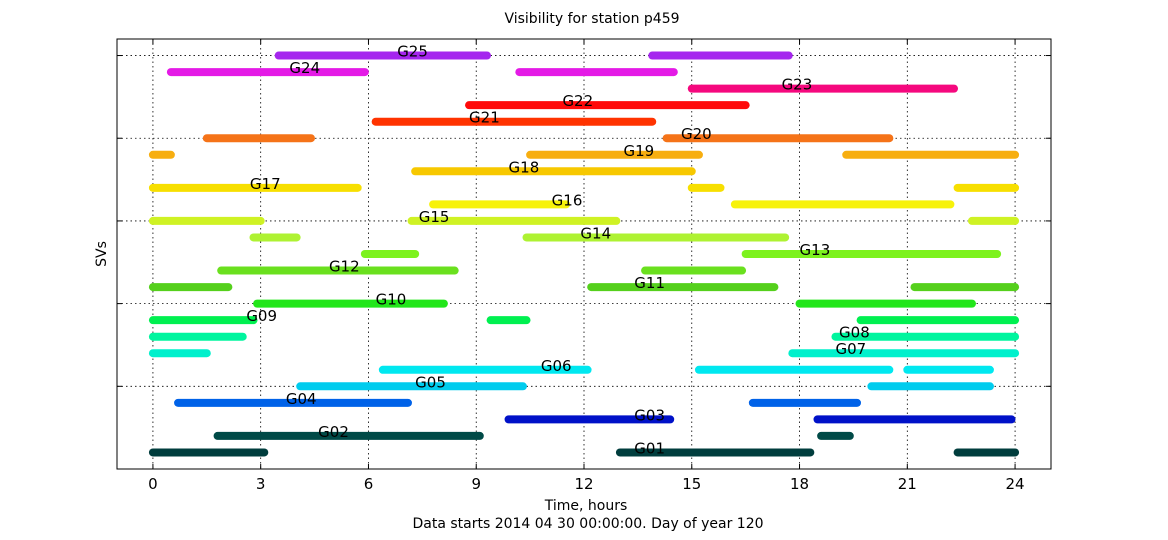 The image size is (1168, 540). I want to click on sv-label-g25: G25, so click(412, 52).